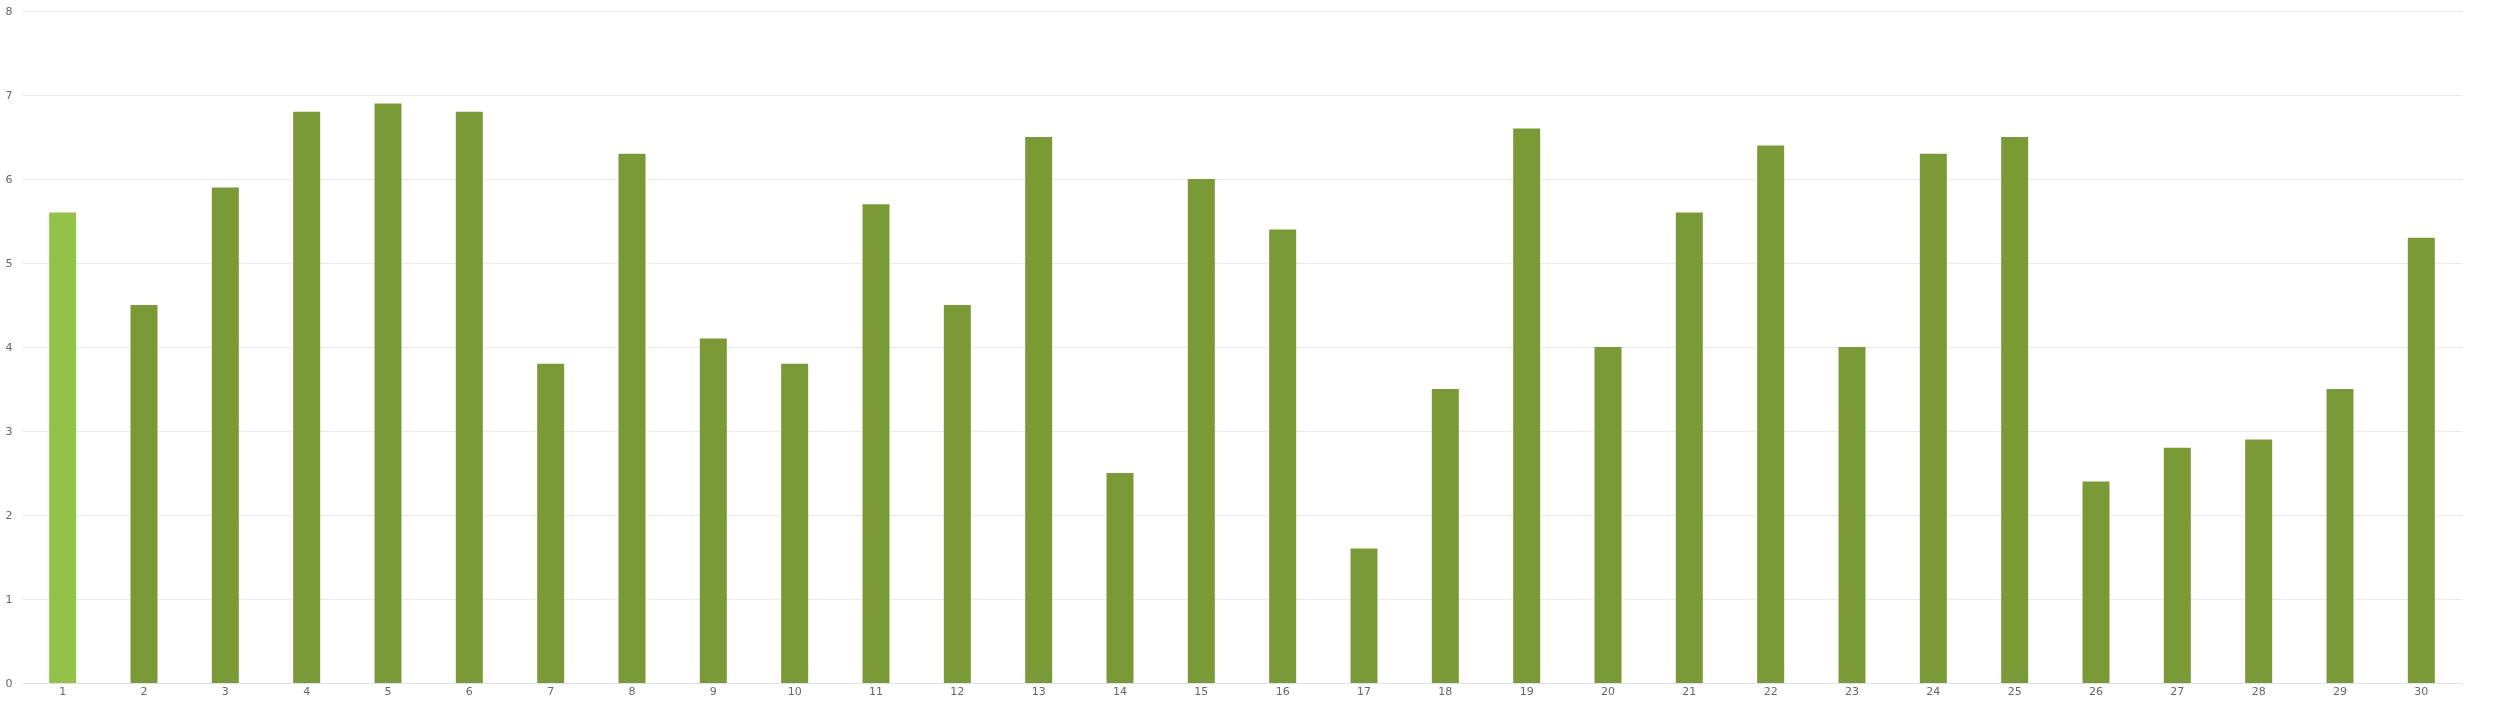  Describe the element at coordinates (9, 11) in the screenshot. I see `y-tick-label: 8` at that location.